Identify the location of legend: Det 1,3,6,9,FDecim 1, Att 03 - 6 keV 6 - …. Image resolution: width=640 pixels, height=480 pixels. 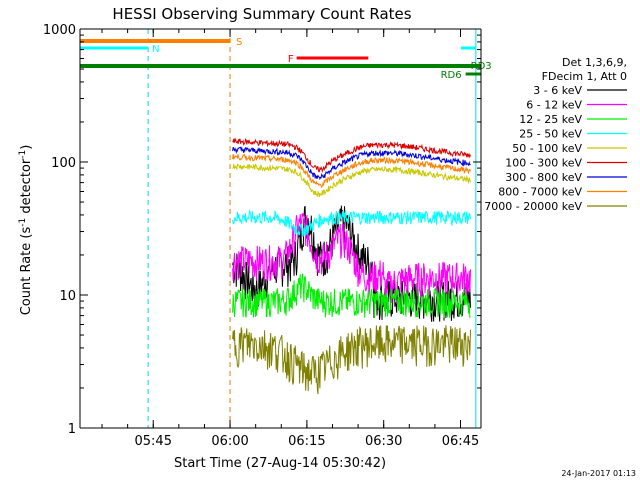
(555, 134).